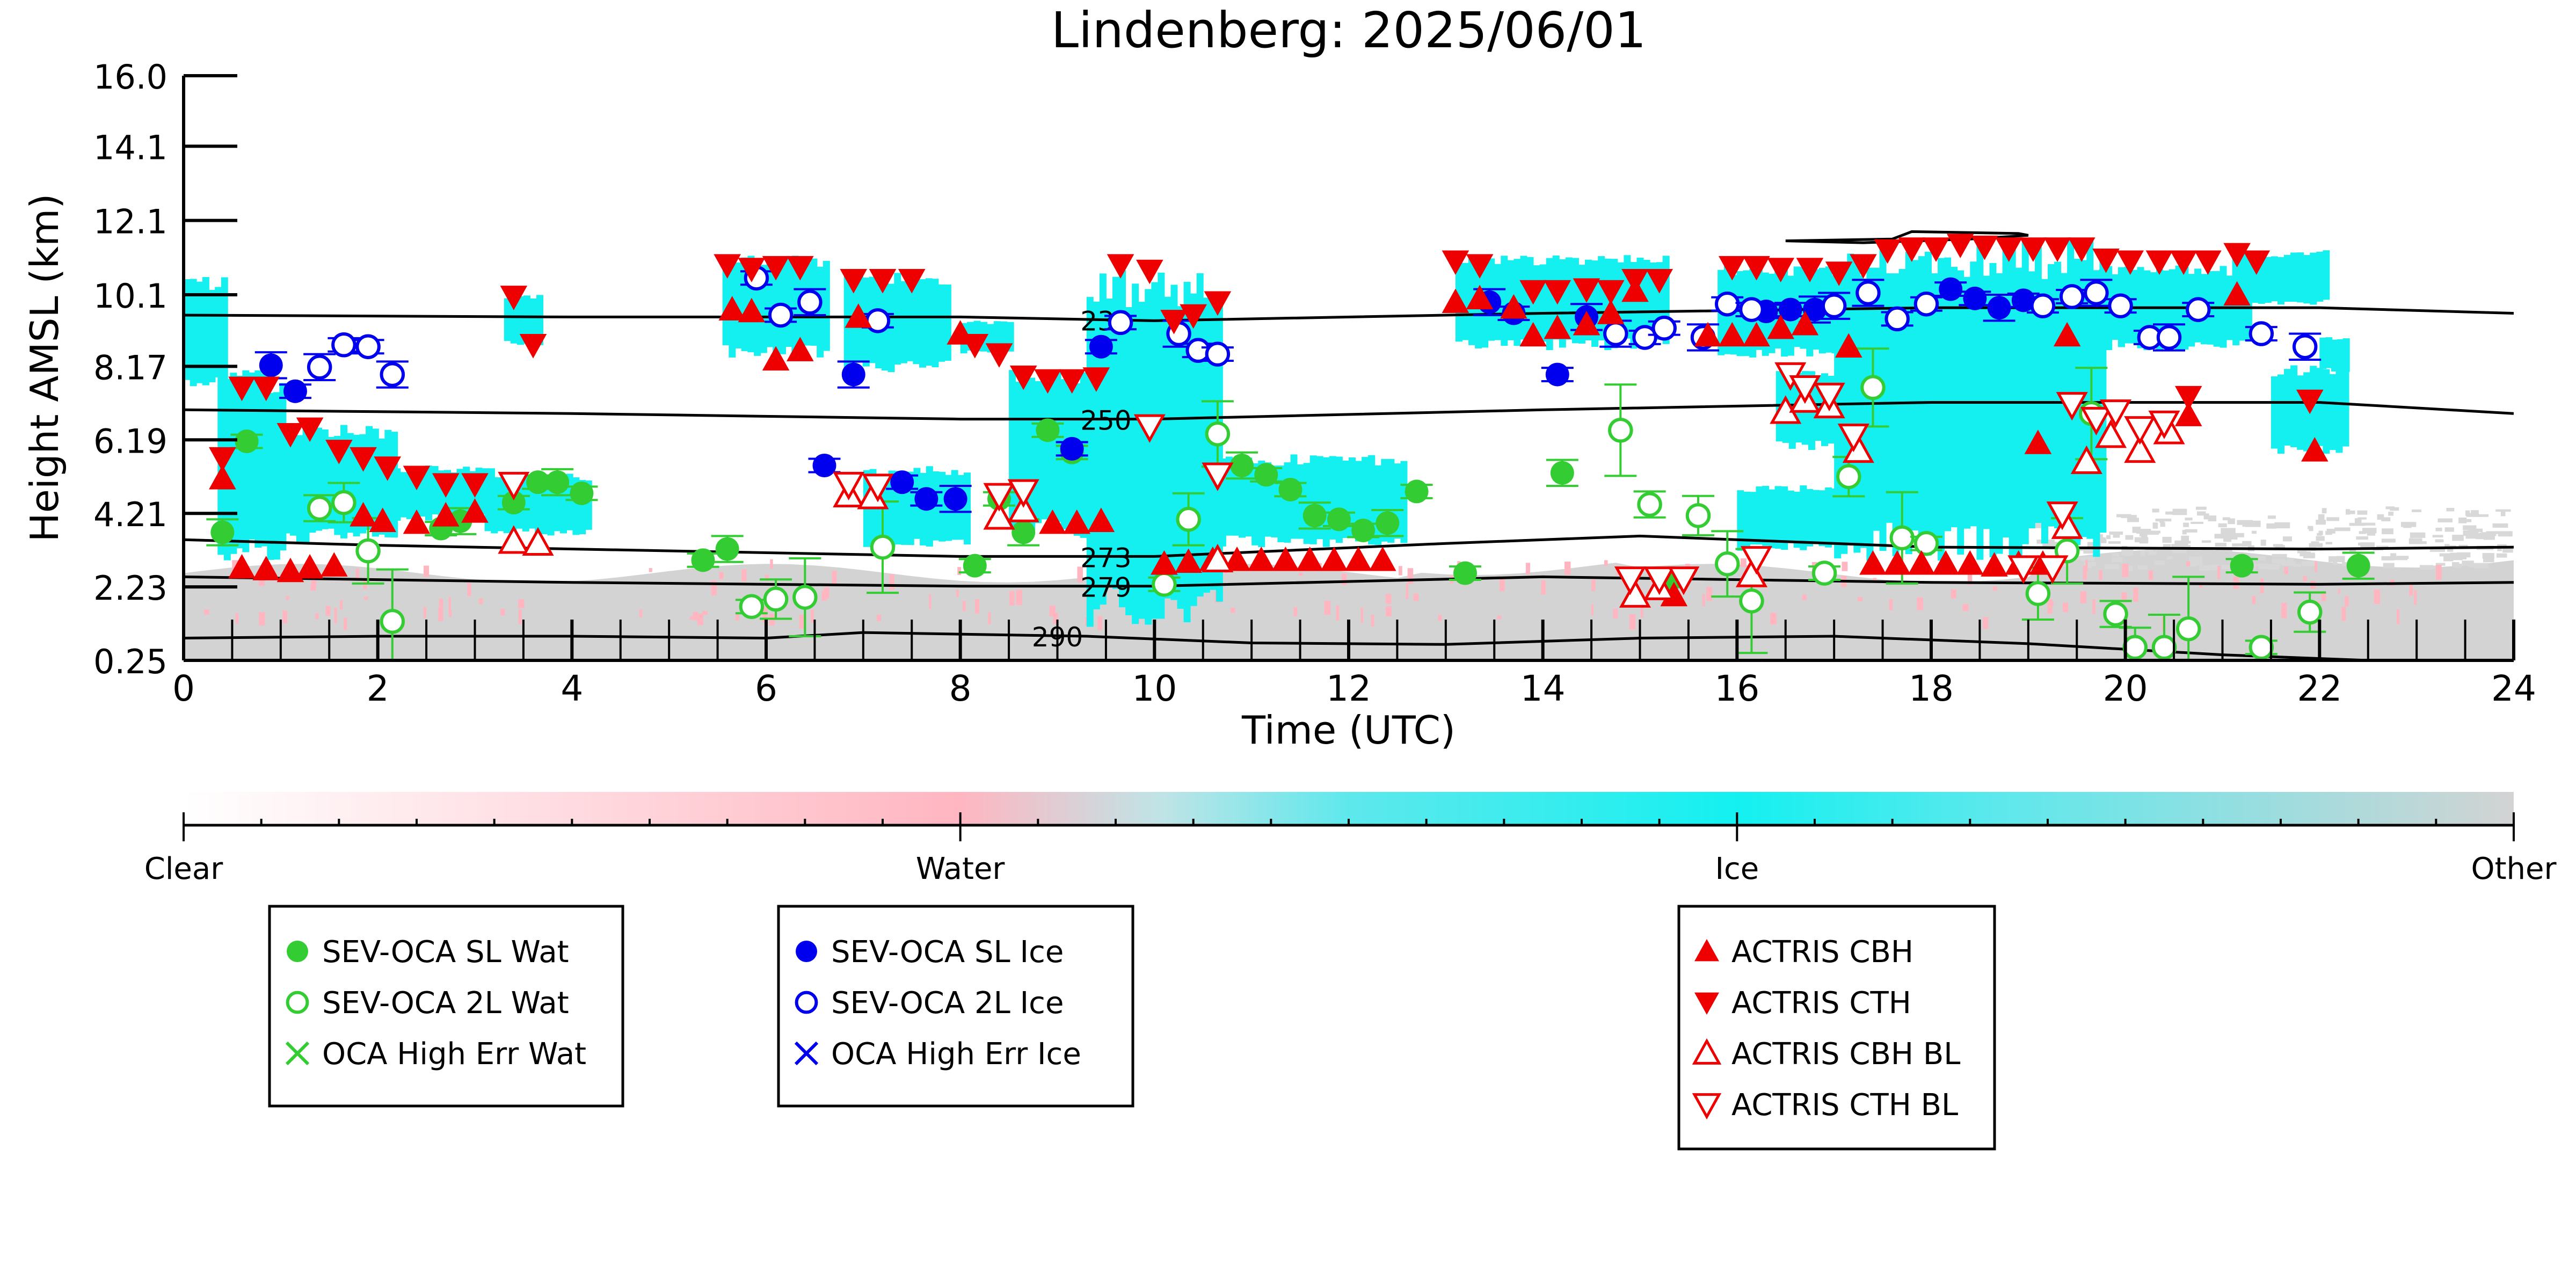  I want to click on x-axis-label: Time (UTC), so click(1348, 730).